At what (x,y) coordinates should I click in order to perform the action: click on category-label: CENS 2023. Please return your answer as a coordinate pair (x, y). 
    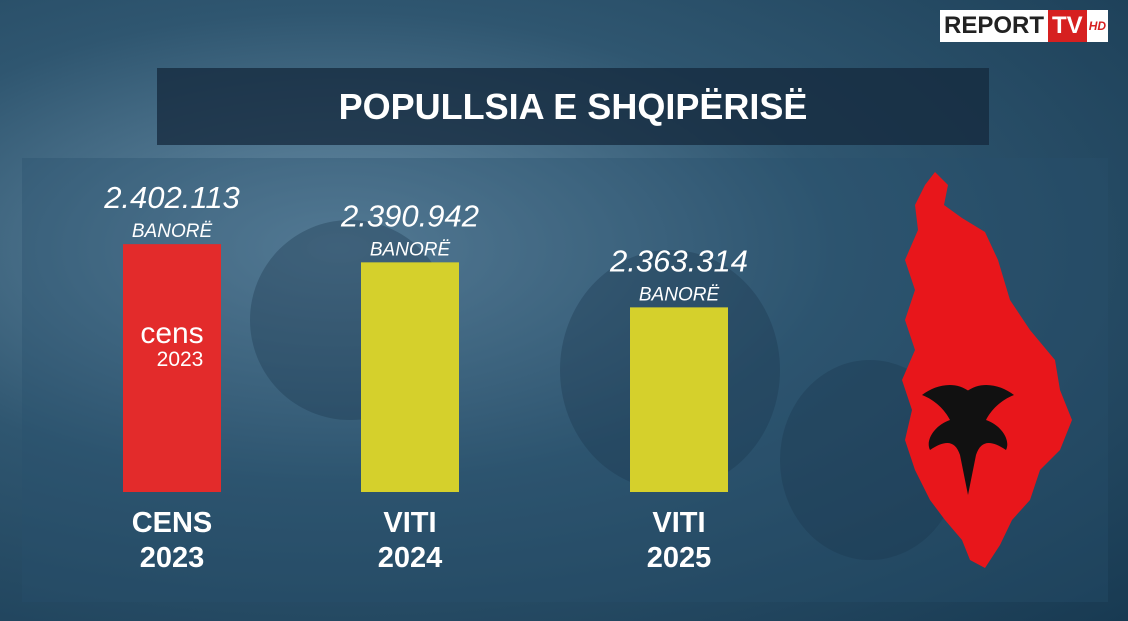
    Looking at the image, I should click on (172, 540).